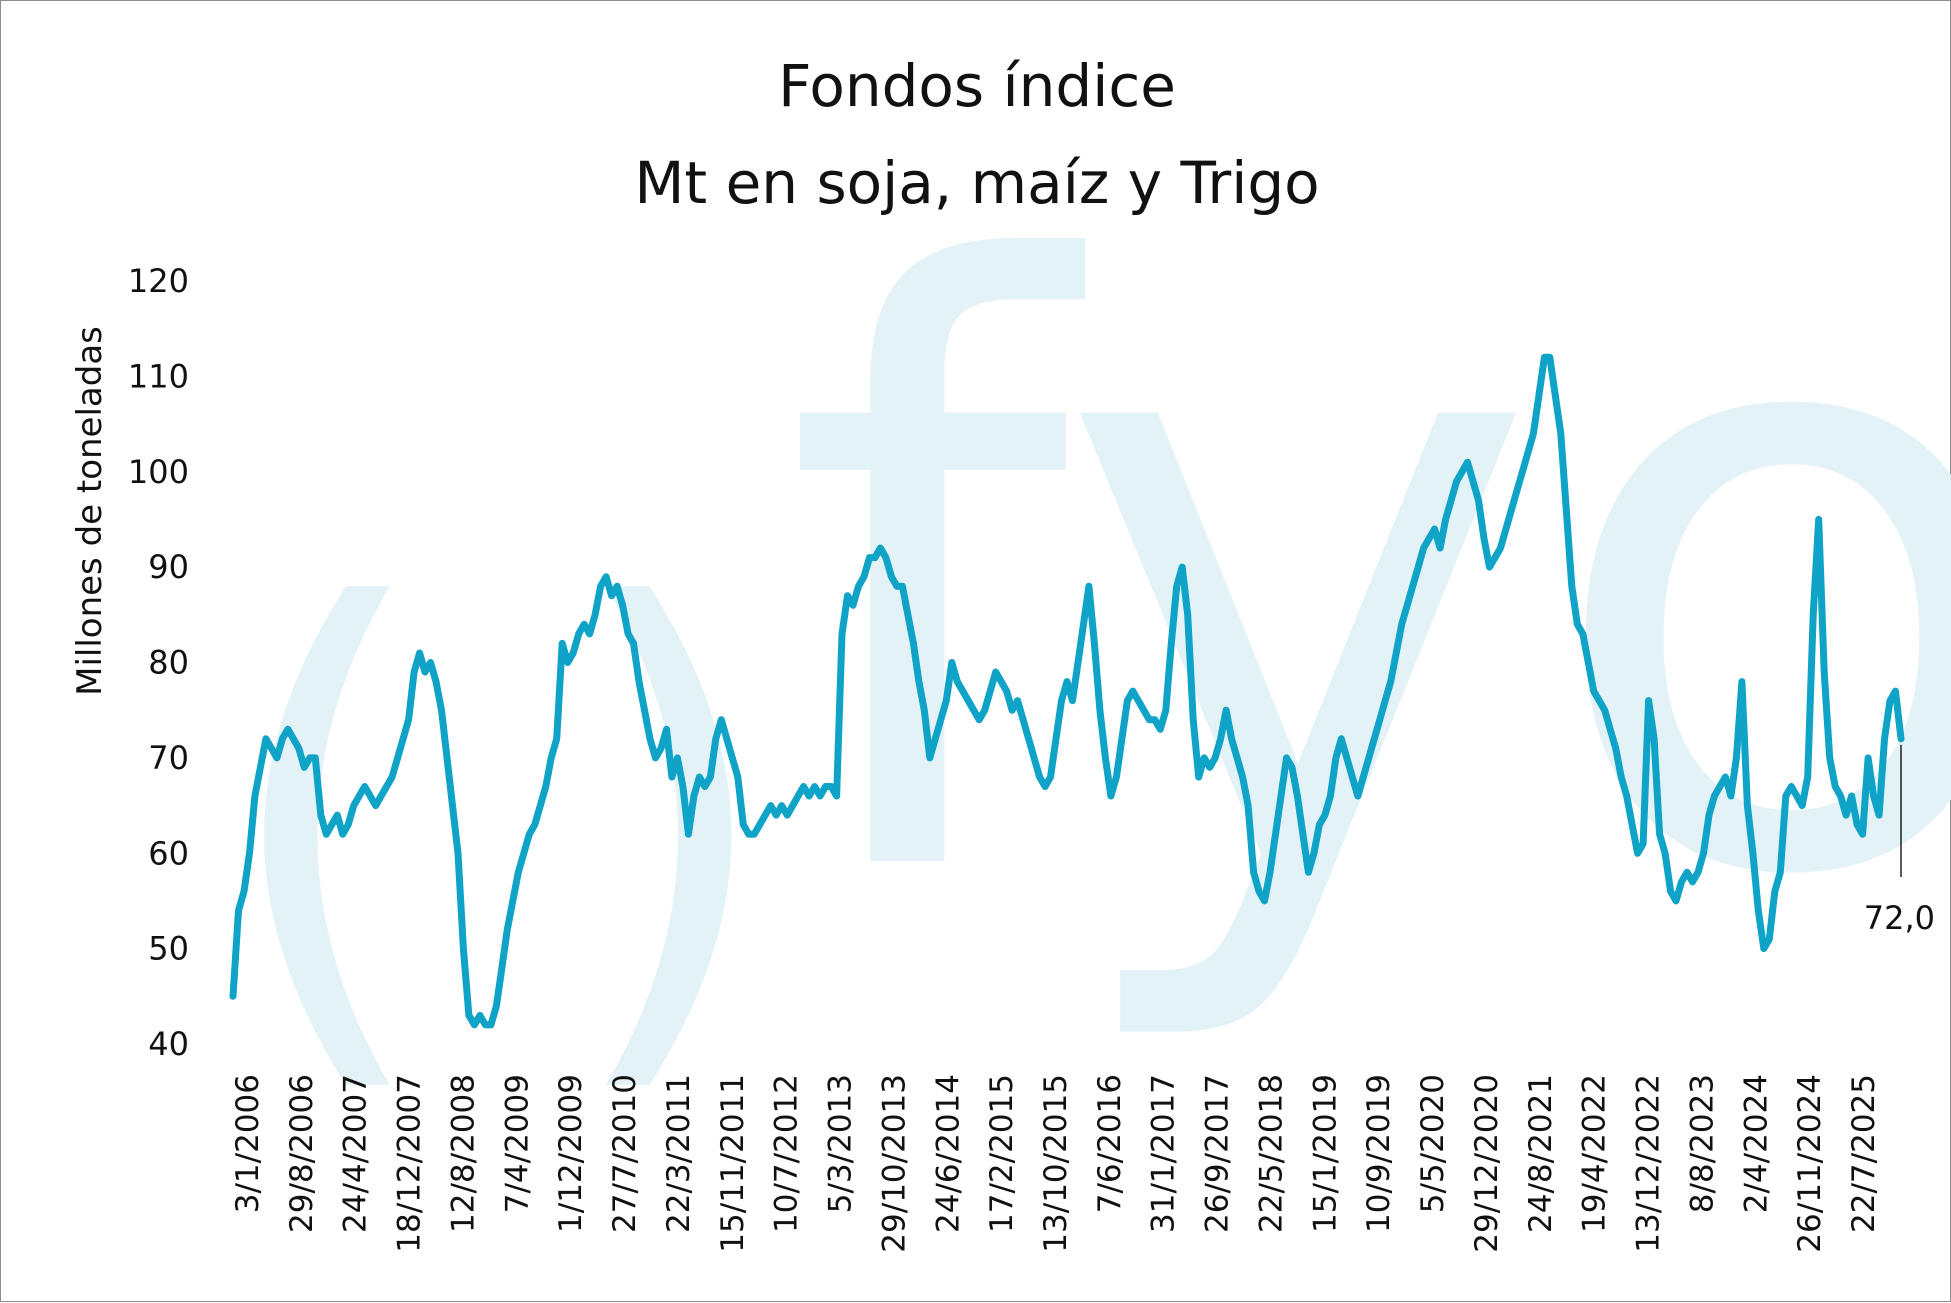 This screenshot has height=1303, width=1951. Describe the element at coordinates (1271, 1153) in the screenshot. I see `x-tick-label: 22/5/2018` at that location.